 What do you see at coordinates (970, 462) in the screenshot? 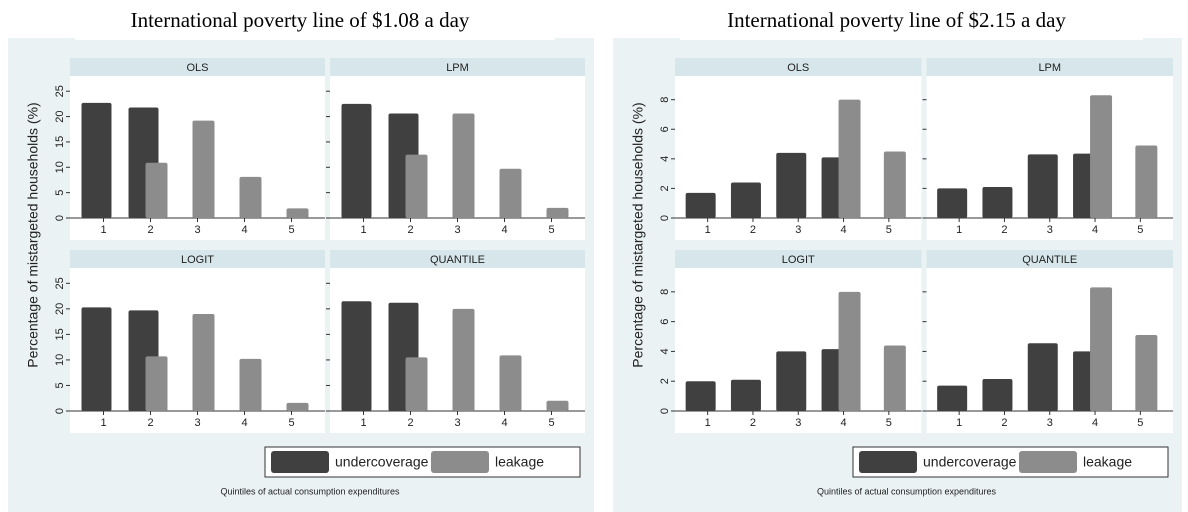
I see `legend-label: undercoverage` at bounding box center [970, 462].